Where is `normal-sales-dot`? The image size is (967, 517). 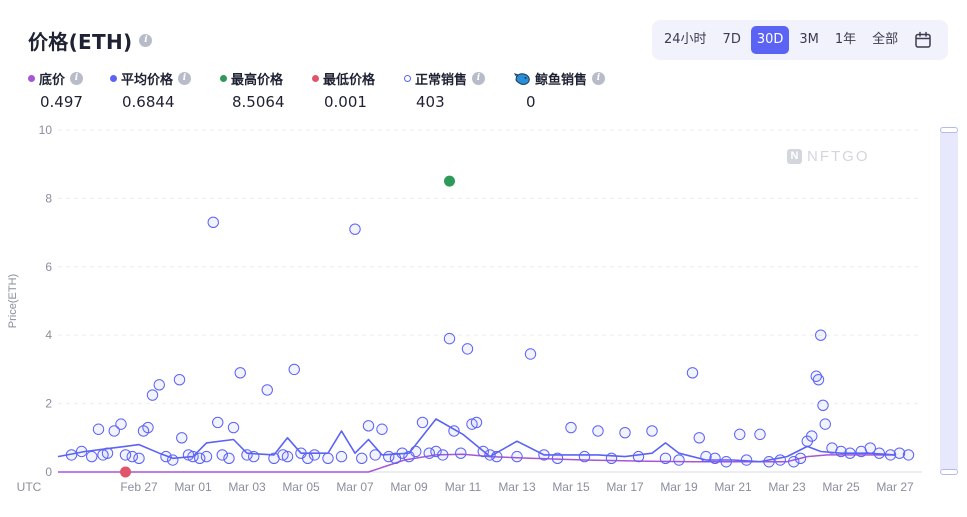 normal-sales-dot is located at coordinates (407, 78).